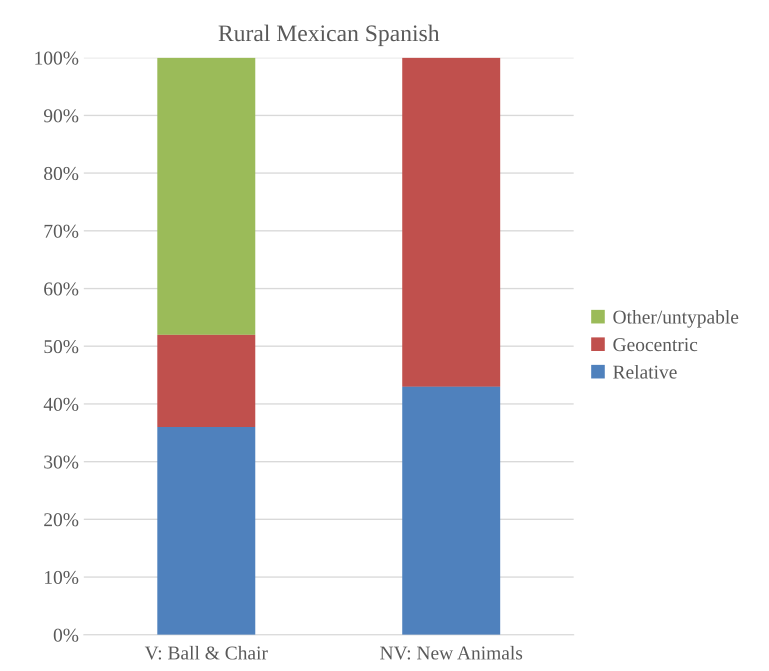 The width and height of the screenshot is (769, 671). I want to click on legend-label: Relative, so click(645, 371).